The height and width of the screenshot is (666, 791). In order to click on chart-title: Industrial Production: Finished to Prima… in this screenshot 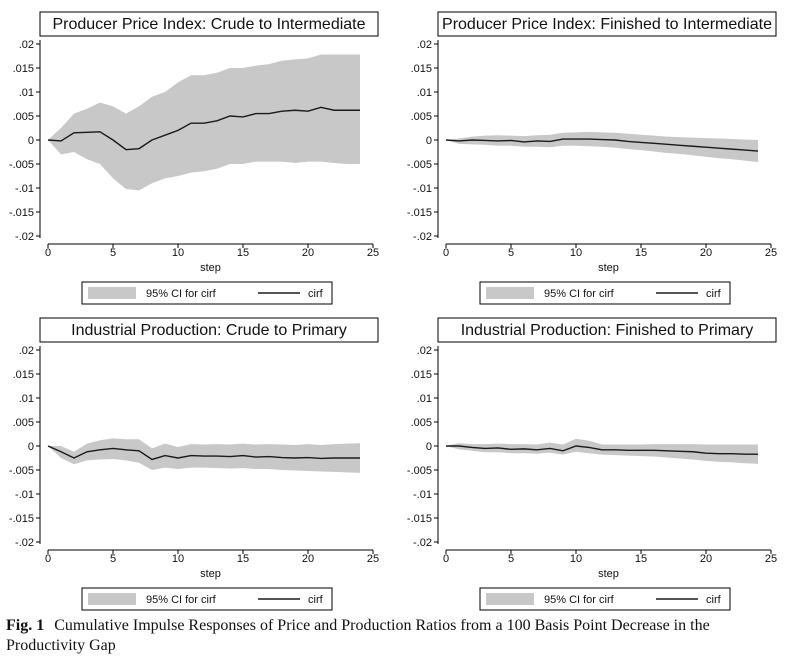, I will do `click(607, 330)`.